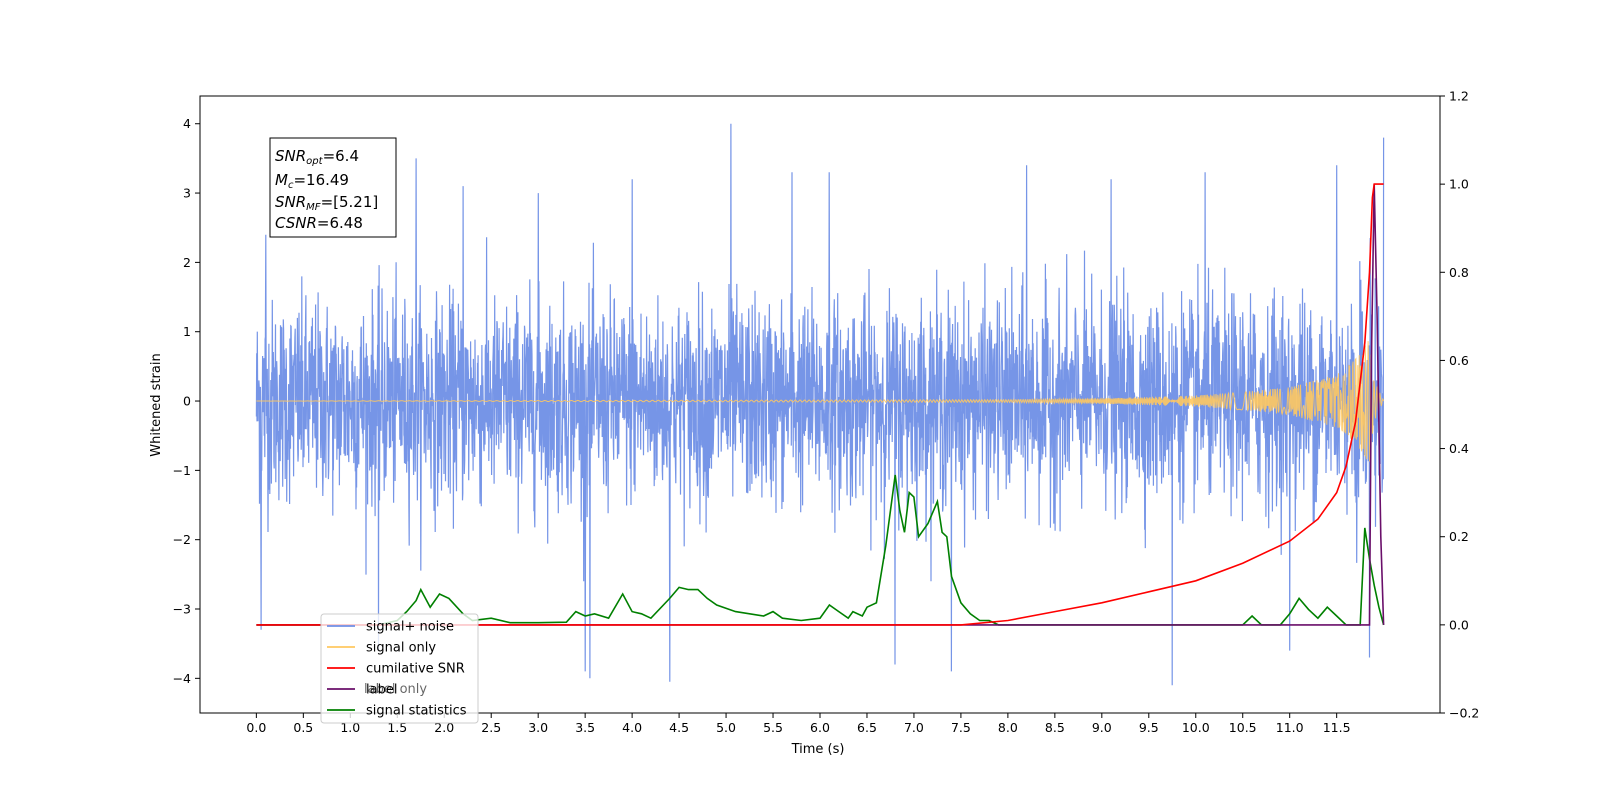 Image resolution: width=1600 pixels, height=800 pixels. I want to click on legend-label: cumilative SNR, so click(415, 669).